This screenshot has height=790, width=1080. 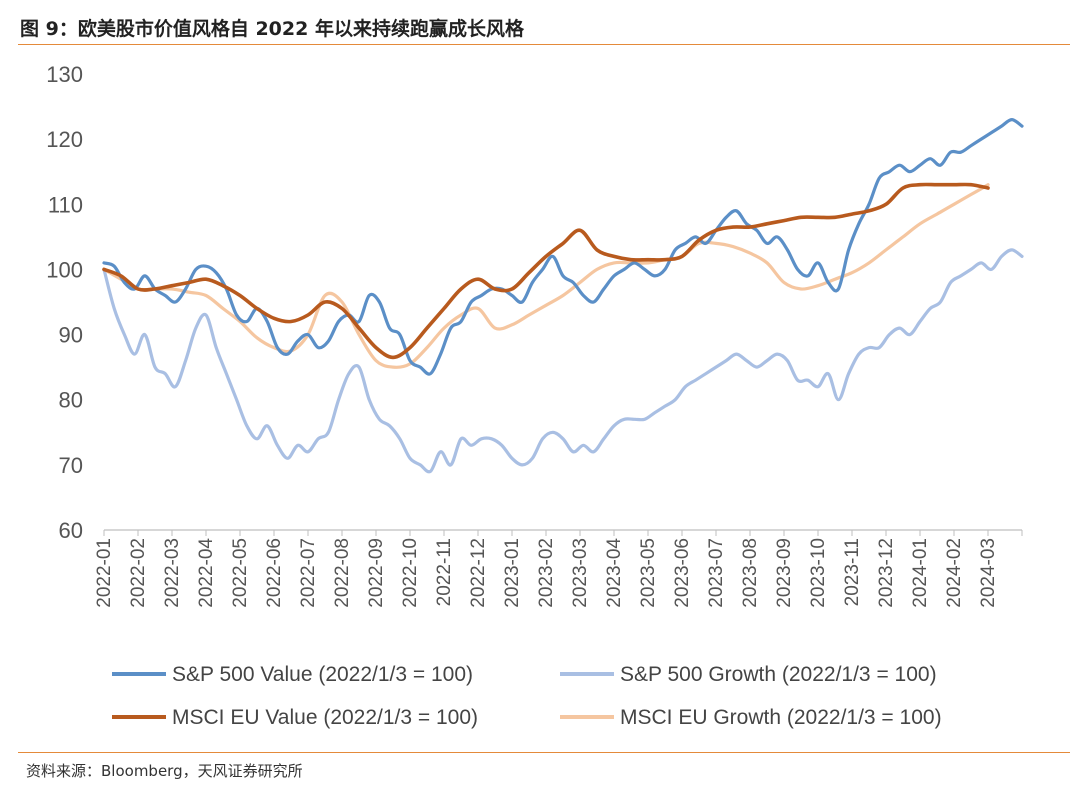 What do you see at coordinates (272, 29) in the screenshot?
I see `chart-title: 图 9：欧美股市价值风格自 2022 年以来持续跑赢成长风格` at bounding box center [272, 29].